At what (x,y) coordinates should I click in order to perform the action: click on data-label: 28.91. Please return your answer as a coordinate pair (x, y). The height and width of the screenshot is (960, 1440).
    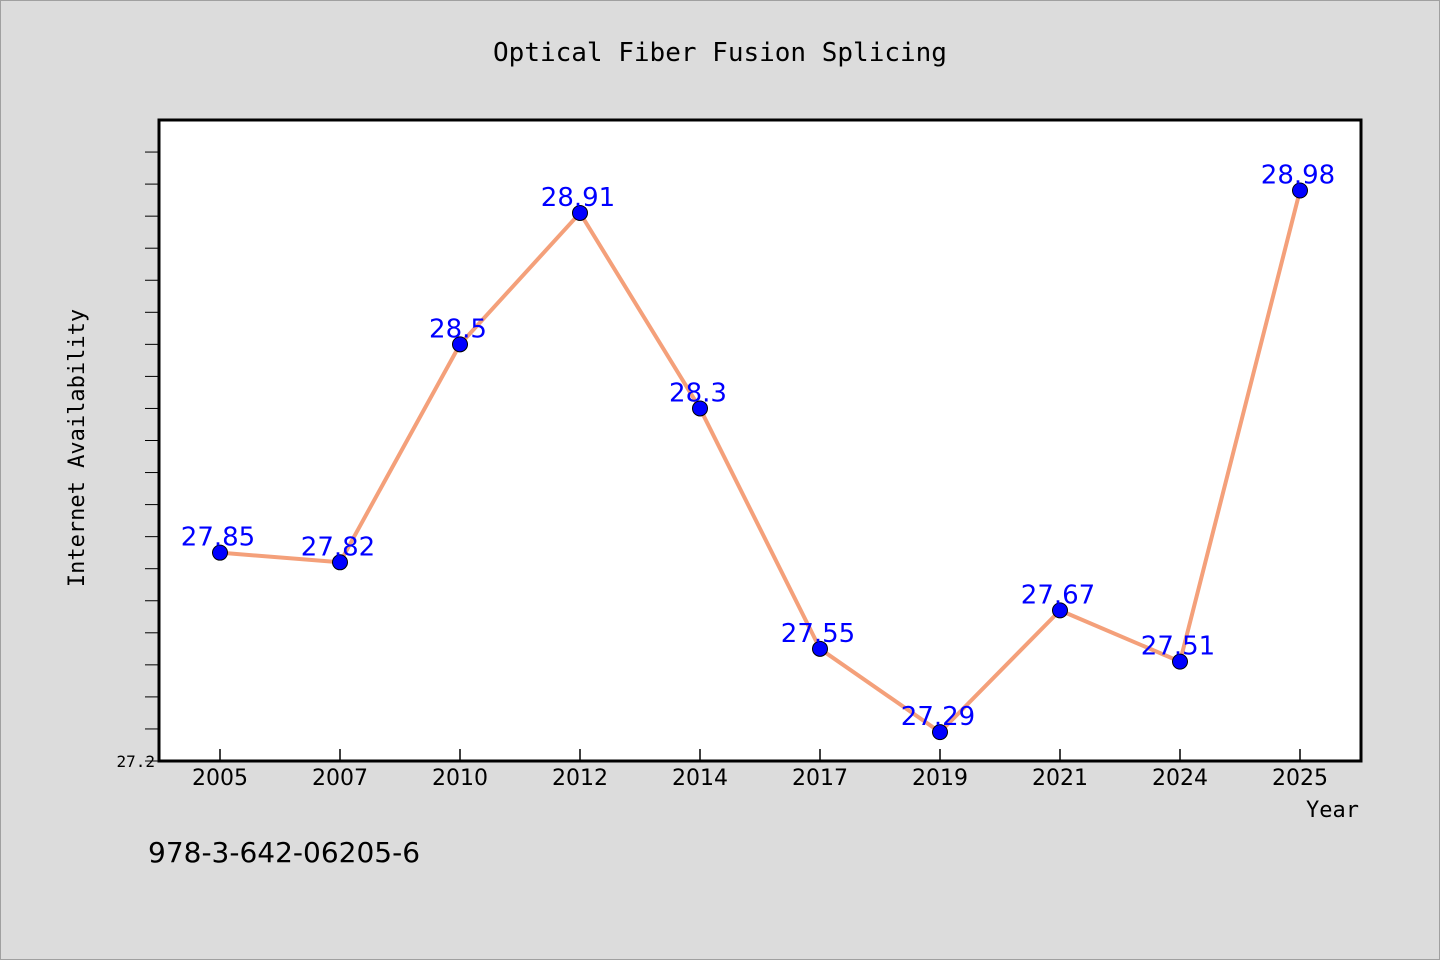
    Looking at the image, I should click on (578, 198).